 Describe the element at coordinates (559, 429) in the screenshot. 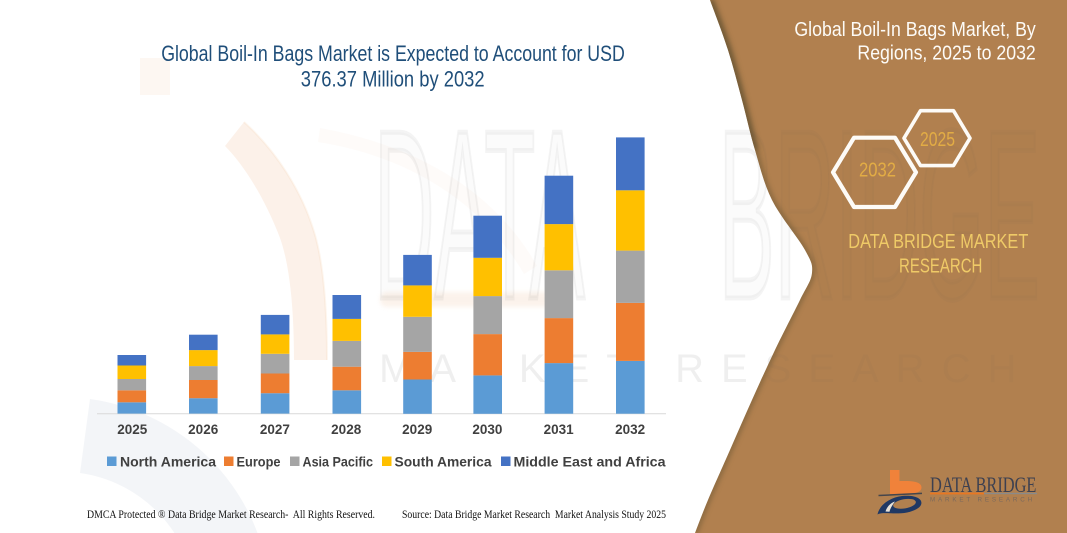

I see `svg-text: 2031` at that location.